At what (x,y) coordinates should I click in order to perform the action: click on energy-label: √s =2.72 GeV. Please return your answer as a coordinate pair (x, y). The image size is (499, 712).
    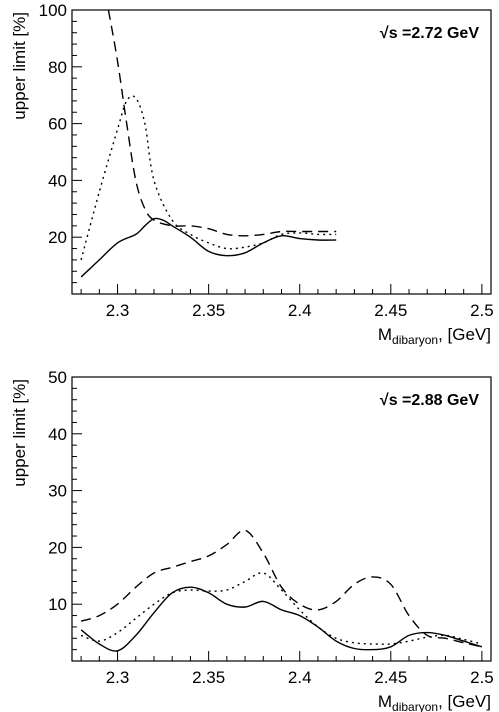
    Looking at the image, I should click on (429, 33).